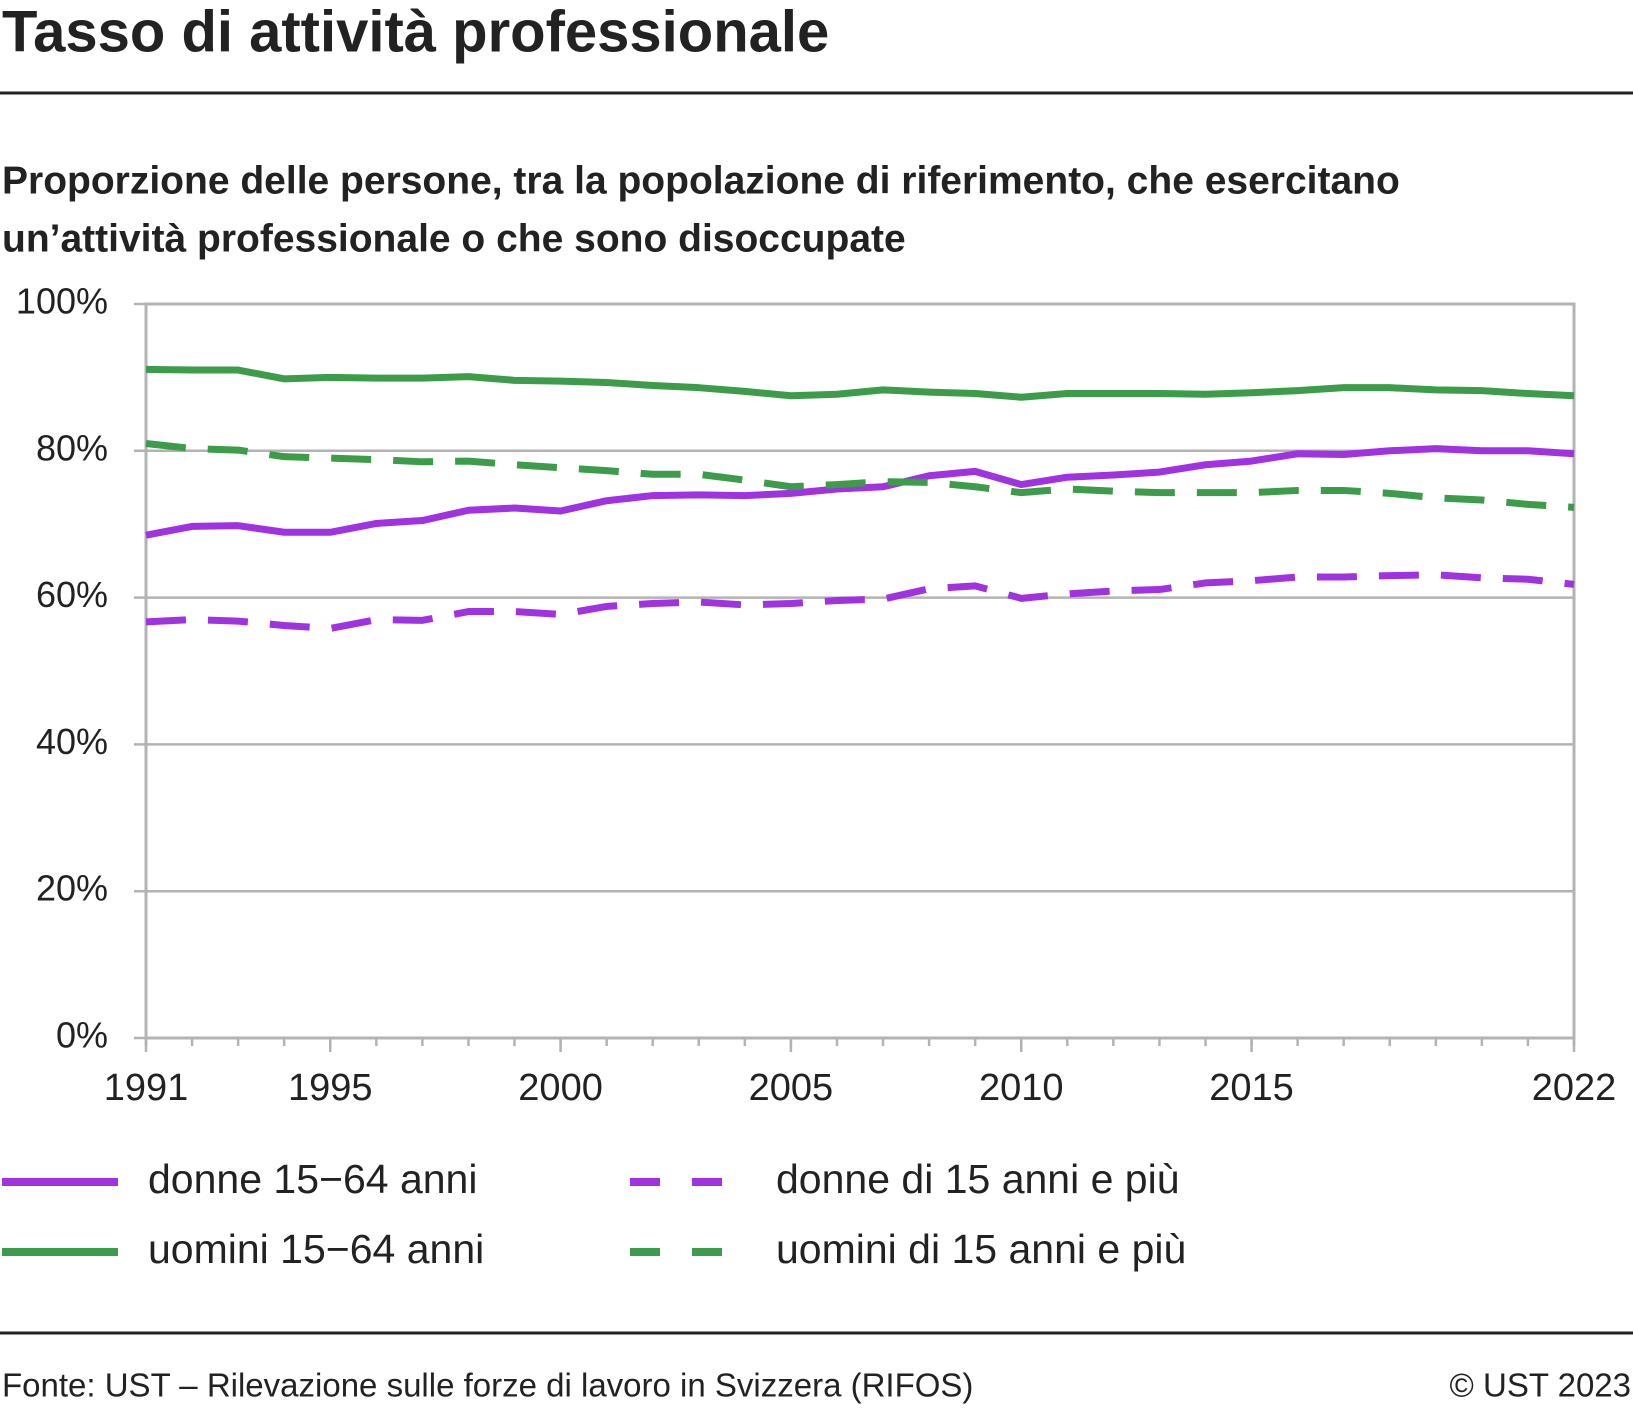  I want to click on copyright: © UST 2023, so click(1540, 1385).